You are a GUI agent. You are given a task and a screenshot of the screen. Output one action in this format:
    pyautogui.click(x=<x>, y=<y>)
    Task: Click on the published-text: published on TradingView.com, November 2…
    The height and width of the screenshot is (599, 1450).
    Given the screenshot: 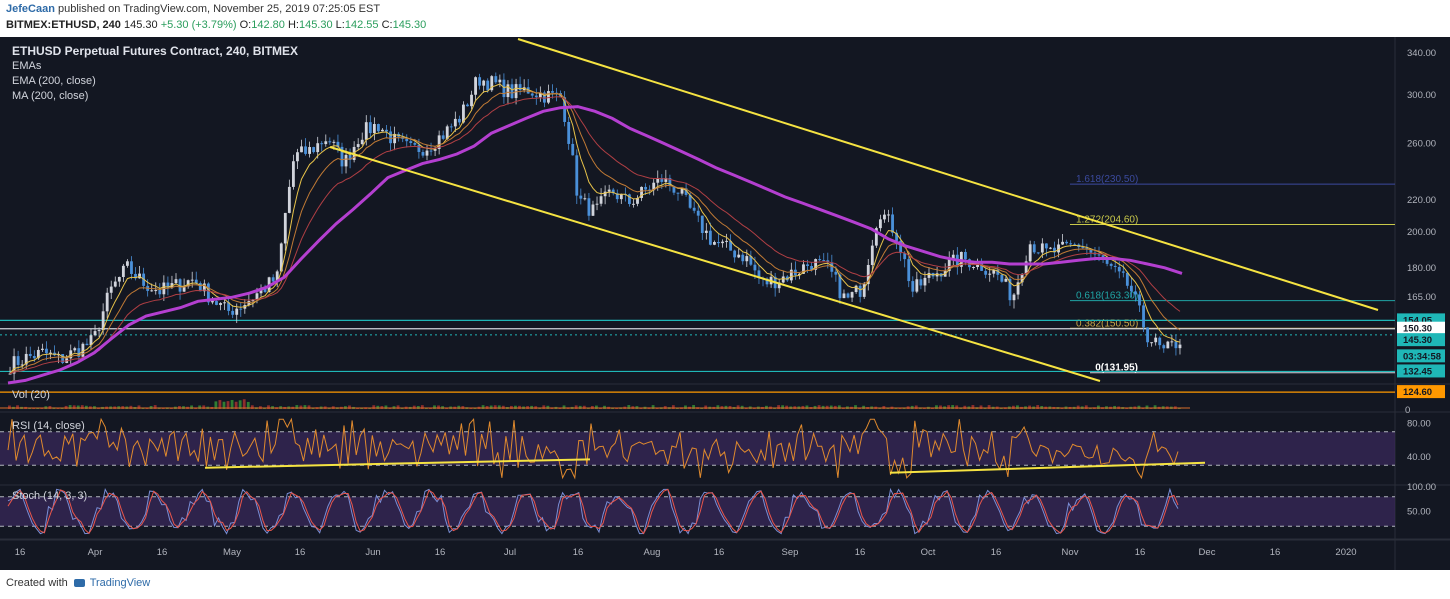 What is the action you would take?
    pyautogui.click(x=219, y=9)
    